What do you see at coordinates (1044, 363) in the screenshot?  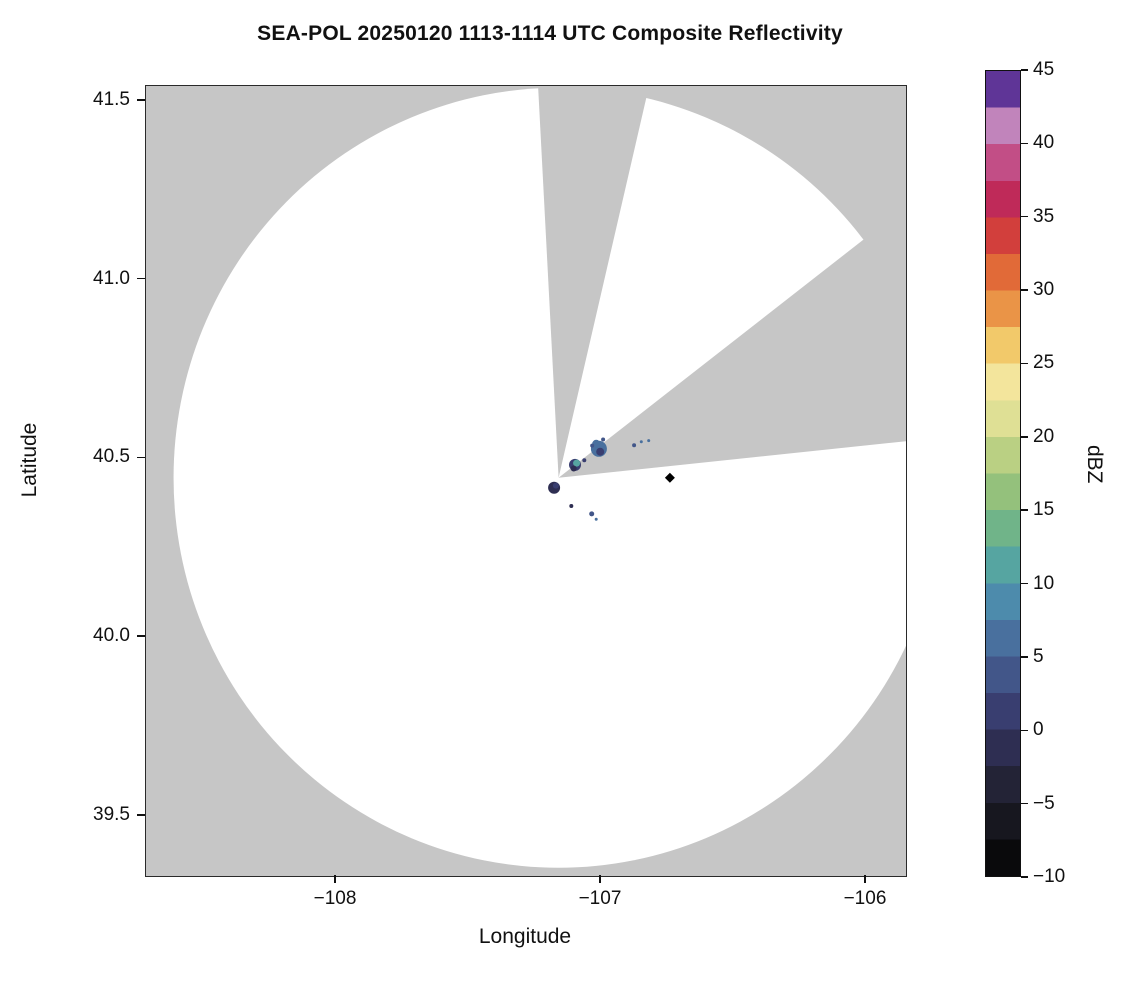 I see `colorbar-tick-label: 25` at bounding box center [1044, 363].